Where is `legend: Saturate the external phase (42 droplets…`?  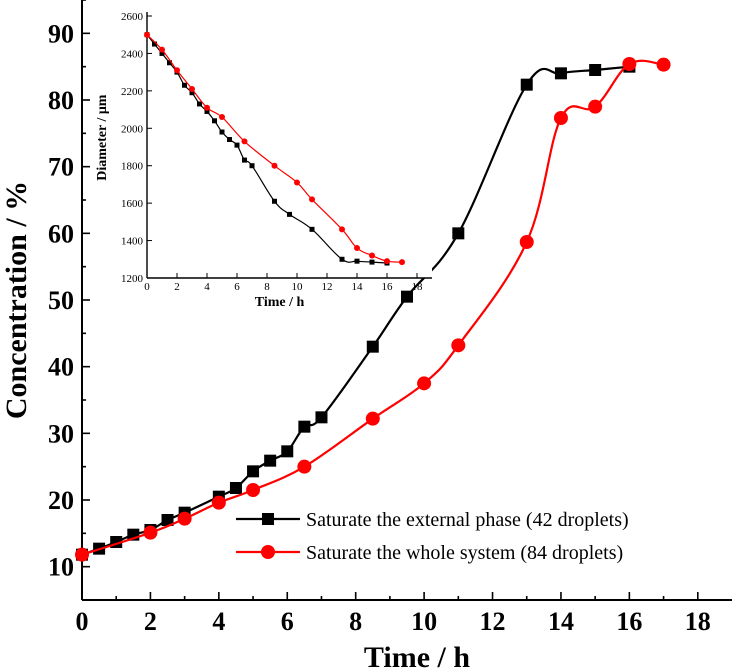
legend: Saturate the external phase (42 droplets… is located at coordinates (432, 536).